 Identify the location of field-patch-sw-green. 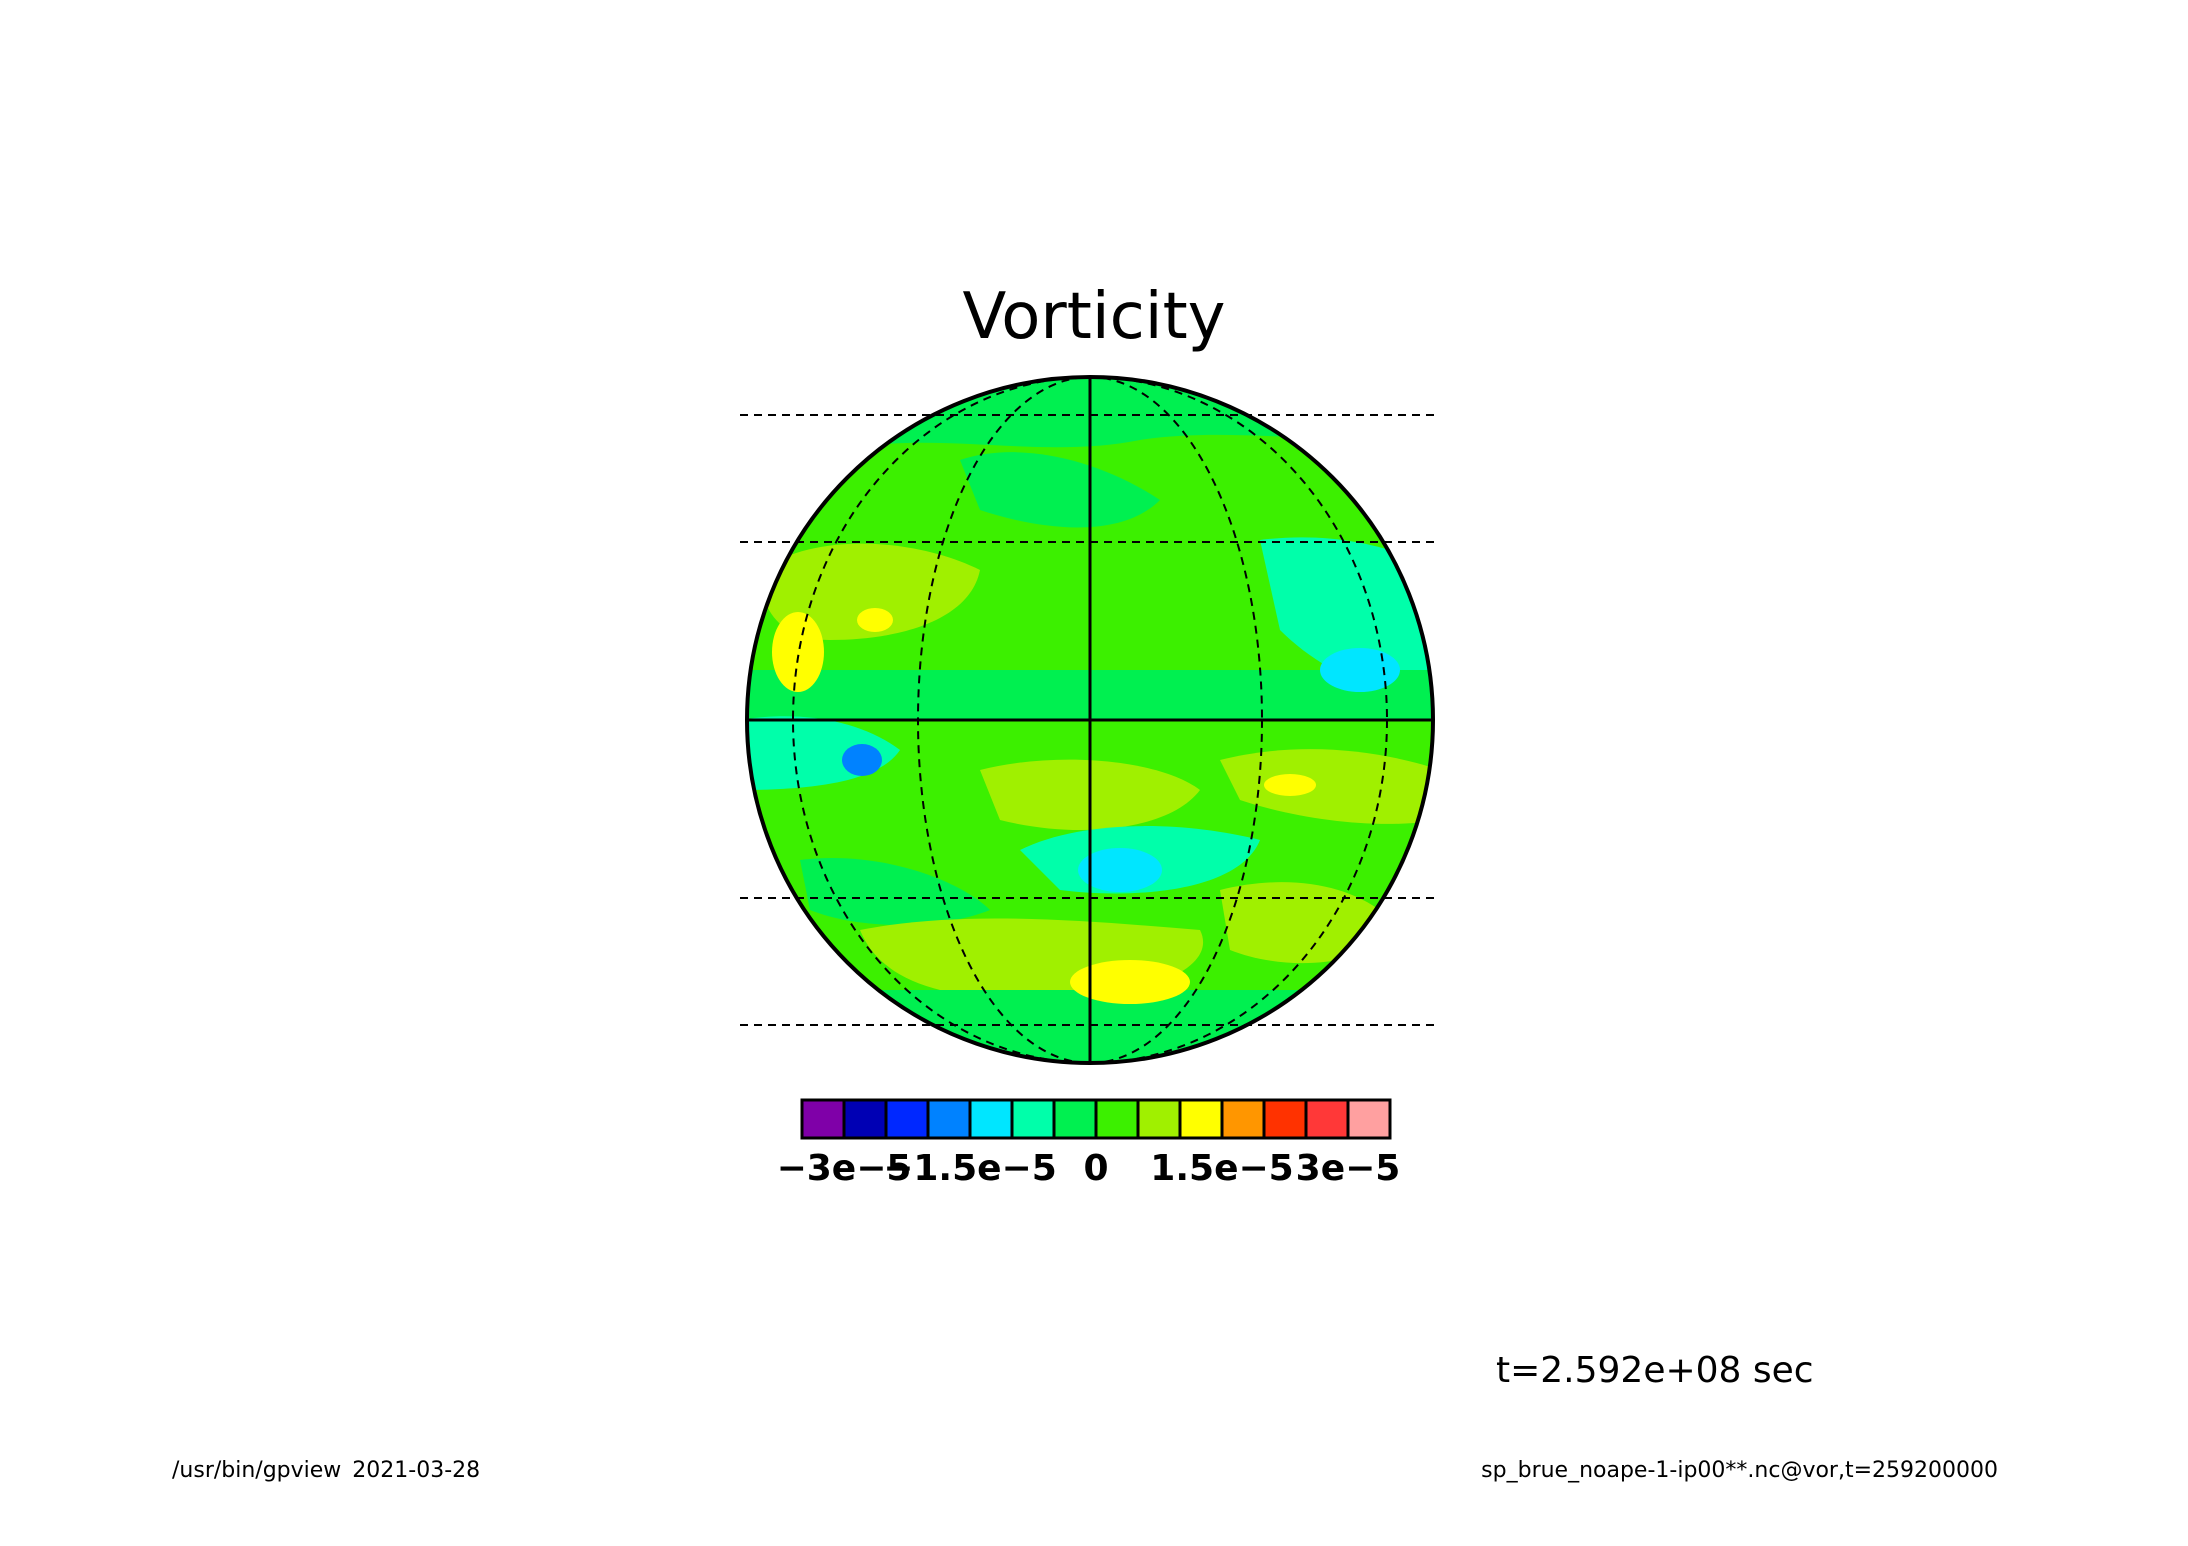
(895, 891).